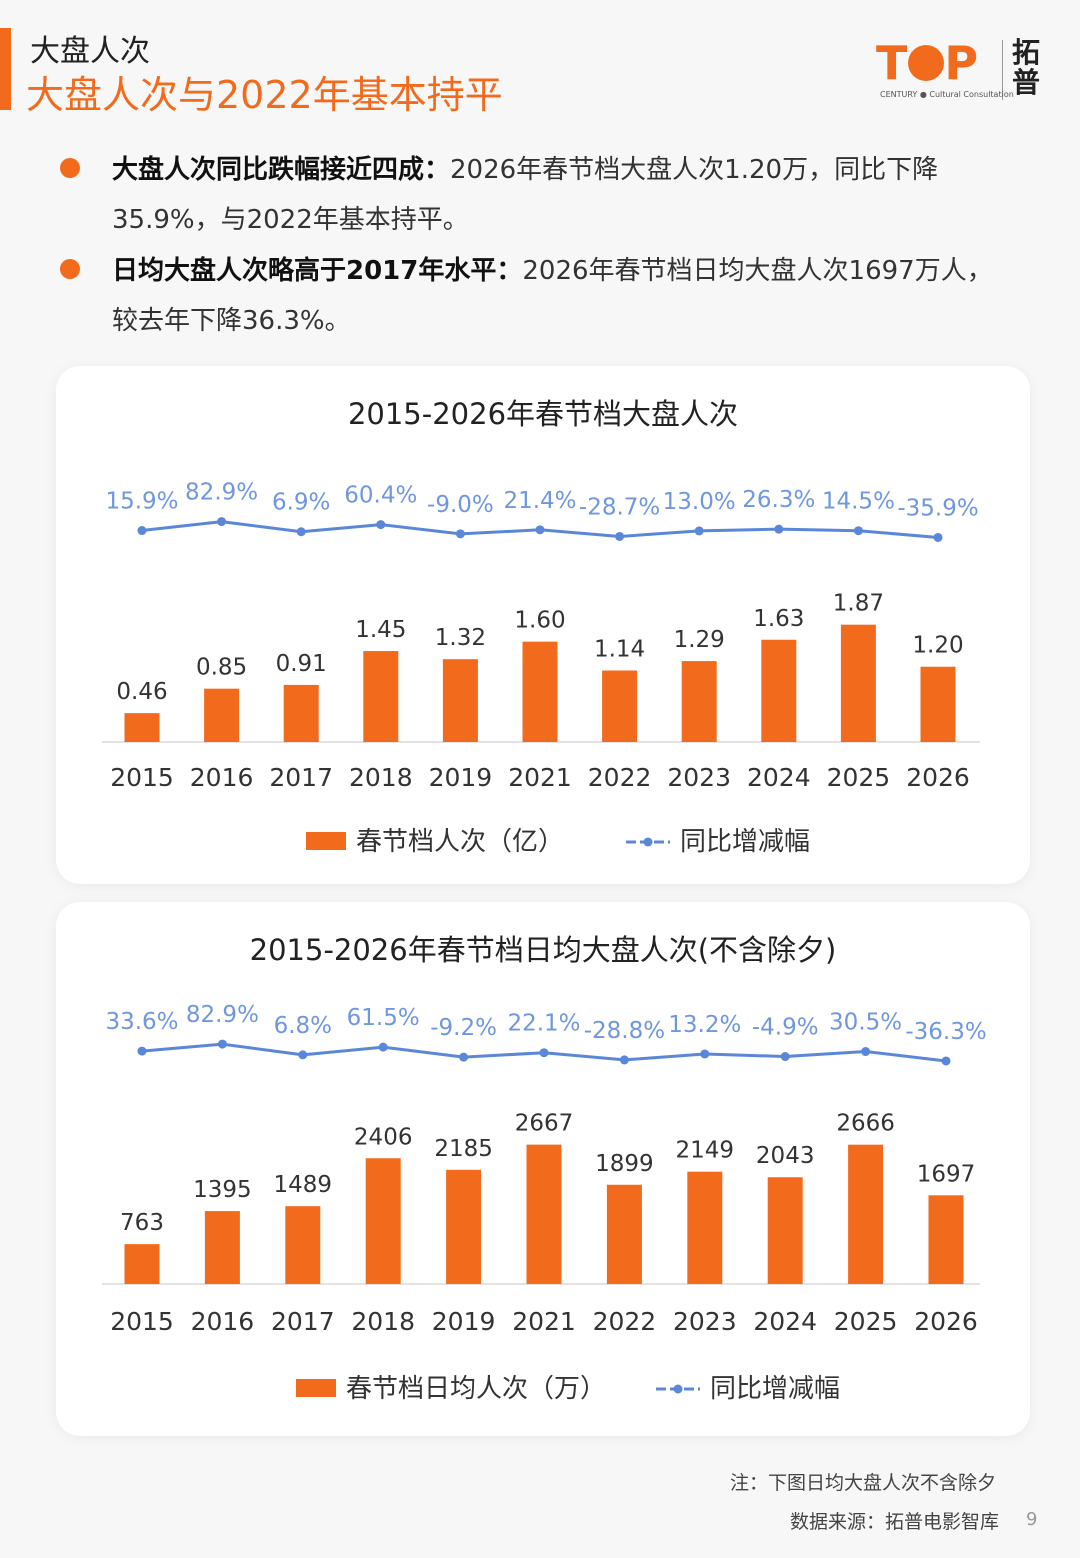 This screenshot has height=1558, width=1080. Describe the element at coordinates (863, 1483) in the screenshot. I see `footnote: 注：下图日均大盘人次不含除夕` at that location.